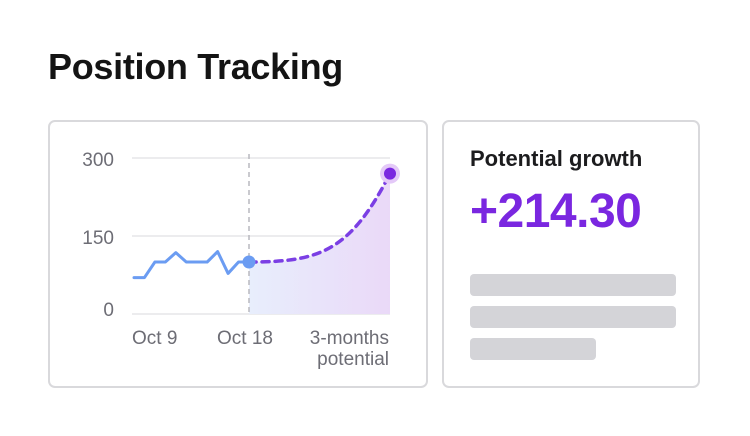  I want to click on y-tick-0: 0, so click(108, 310).